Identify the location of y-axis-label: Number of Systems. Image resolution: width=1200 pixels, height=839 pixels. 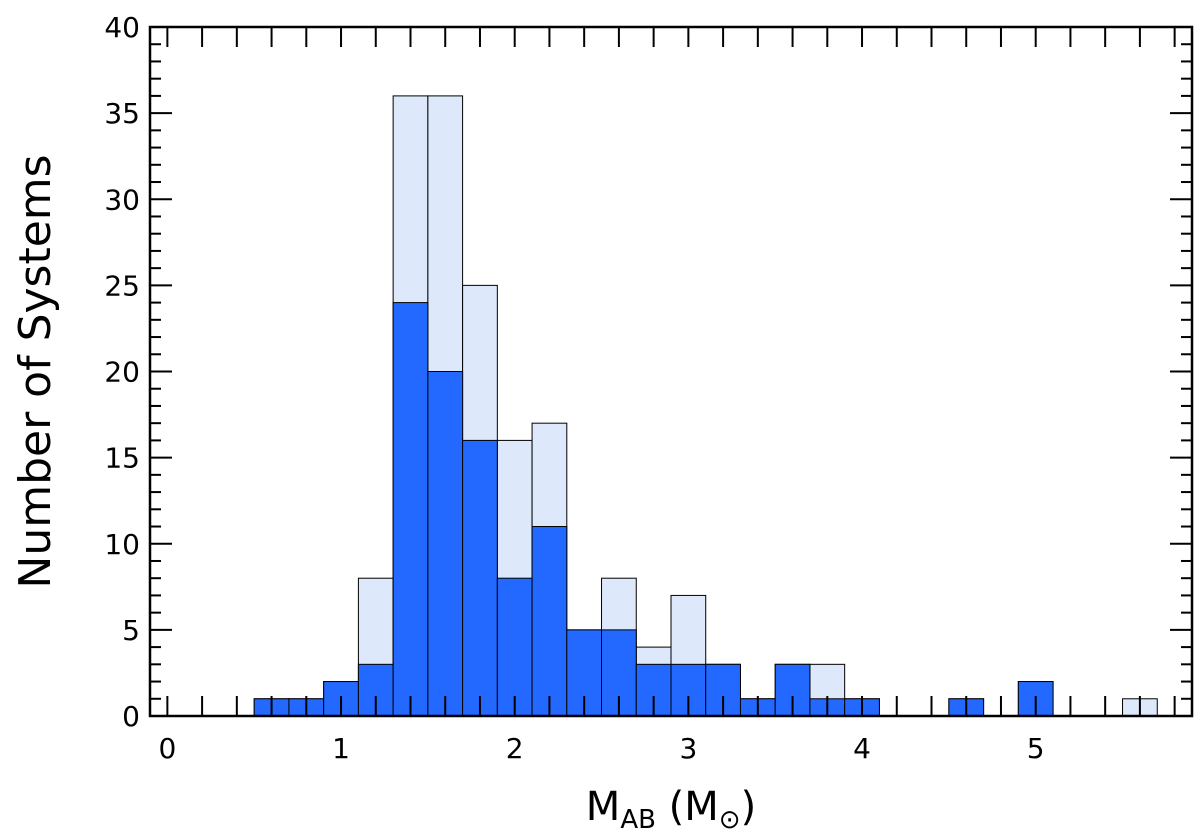
(35, 371).